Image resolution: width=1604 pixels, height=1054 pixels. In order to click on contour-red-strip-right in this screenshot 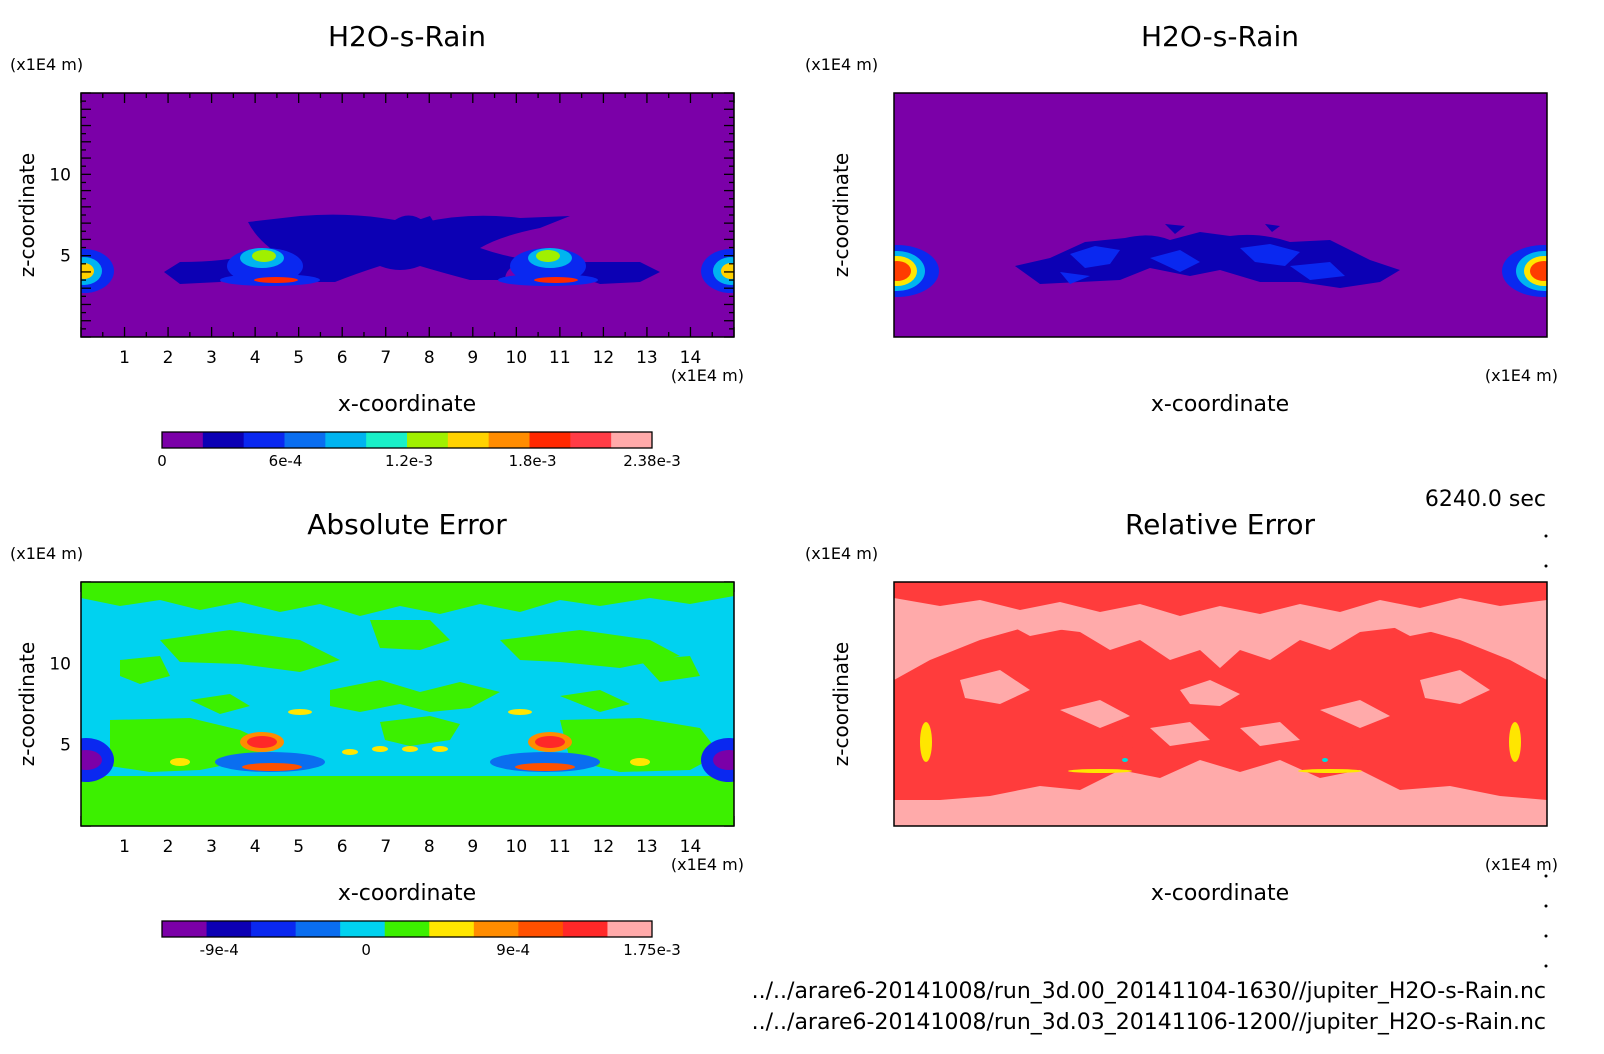, I will do `click(556, 280)`.